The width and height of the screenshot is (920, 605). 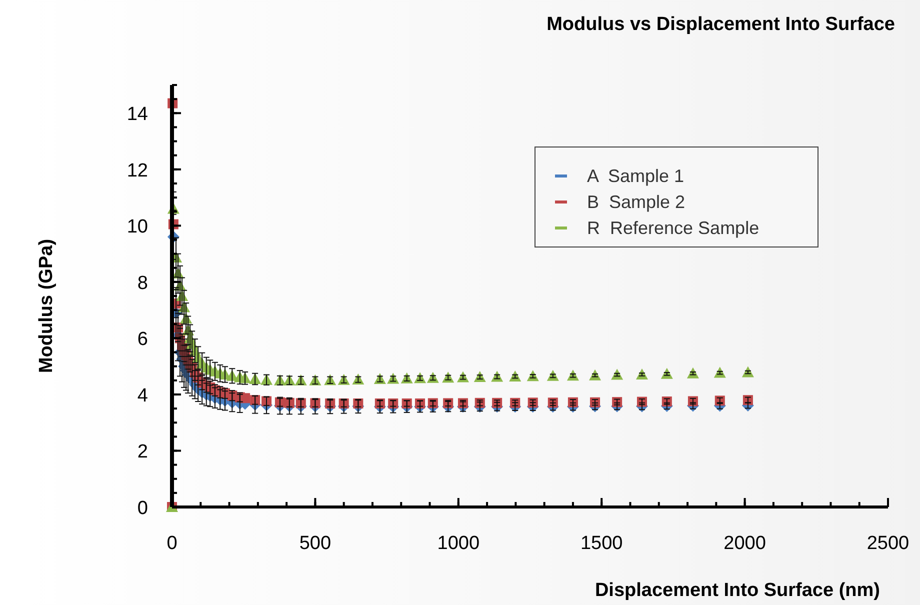 What do you see at coordinates (720, 24) in the screenshot?
I see `chart-title: Modulus vs Displacement Into Surface` at bounding box center [720, 24].